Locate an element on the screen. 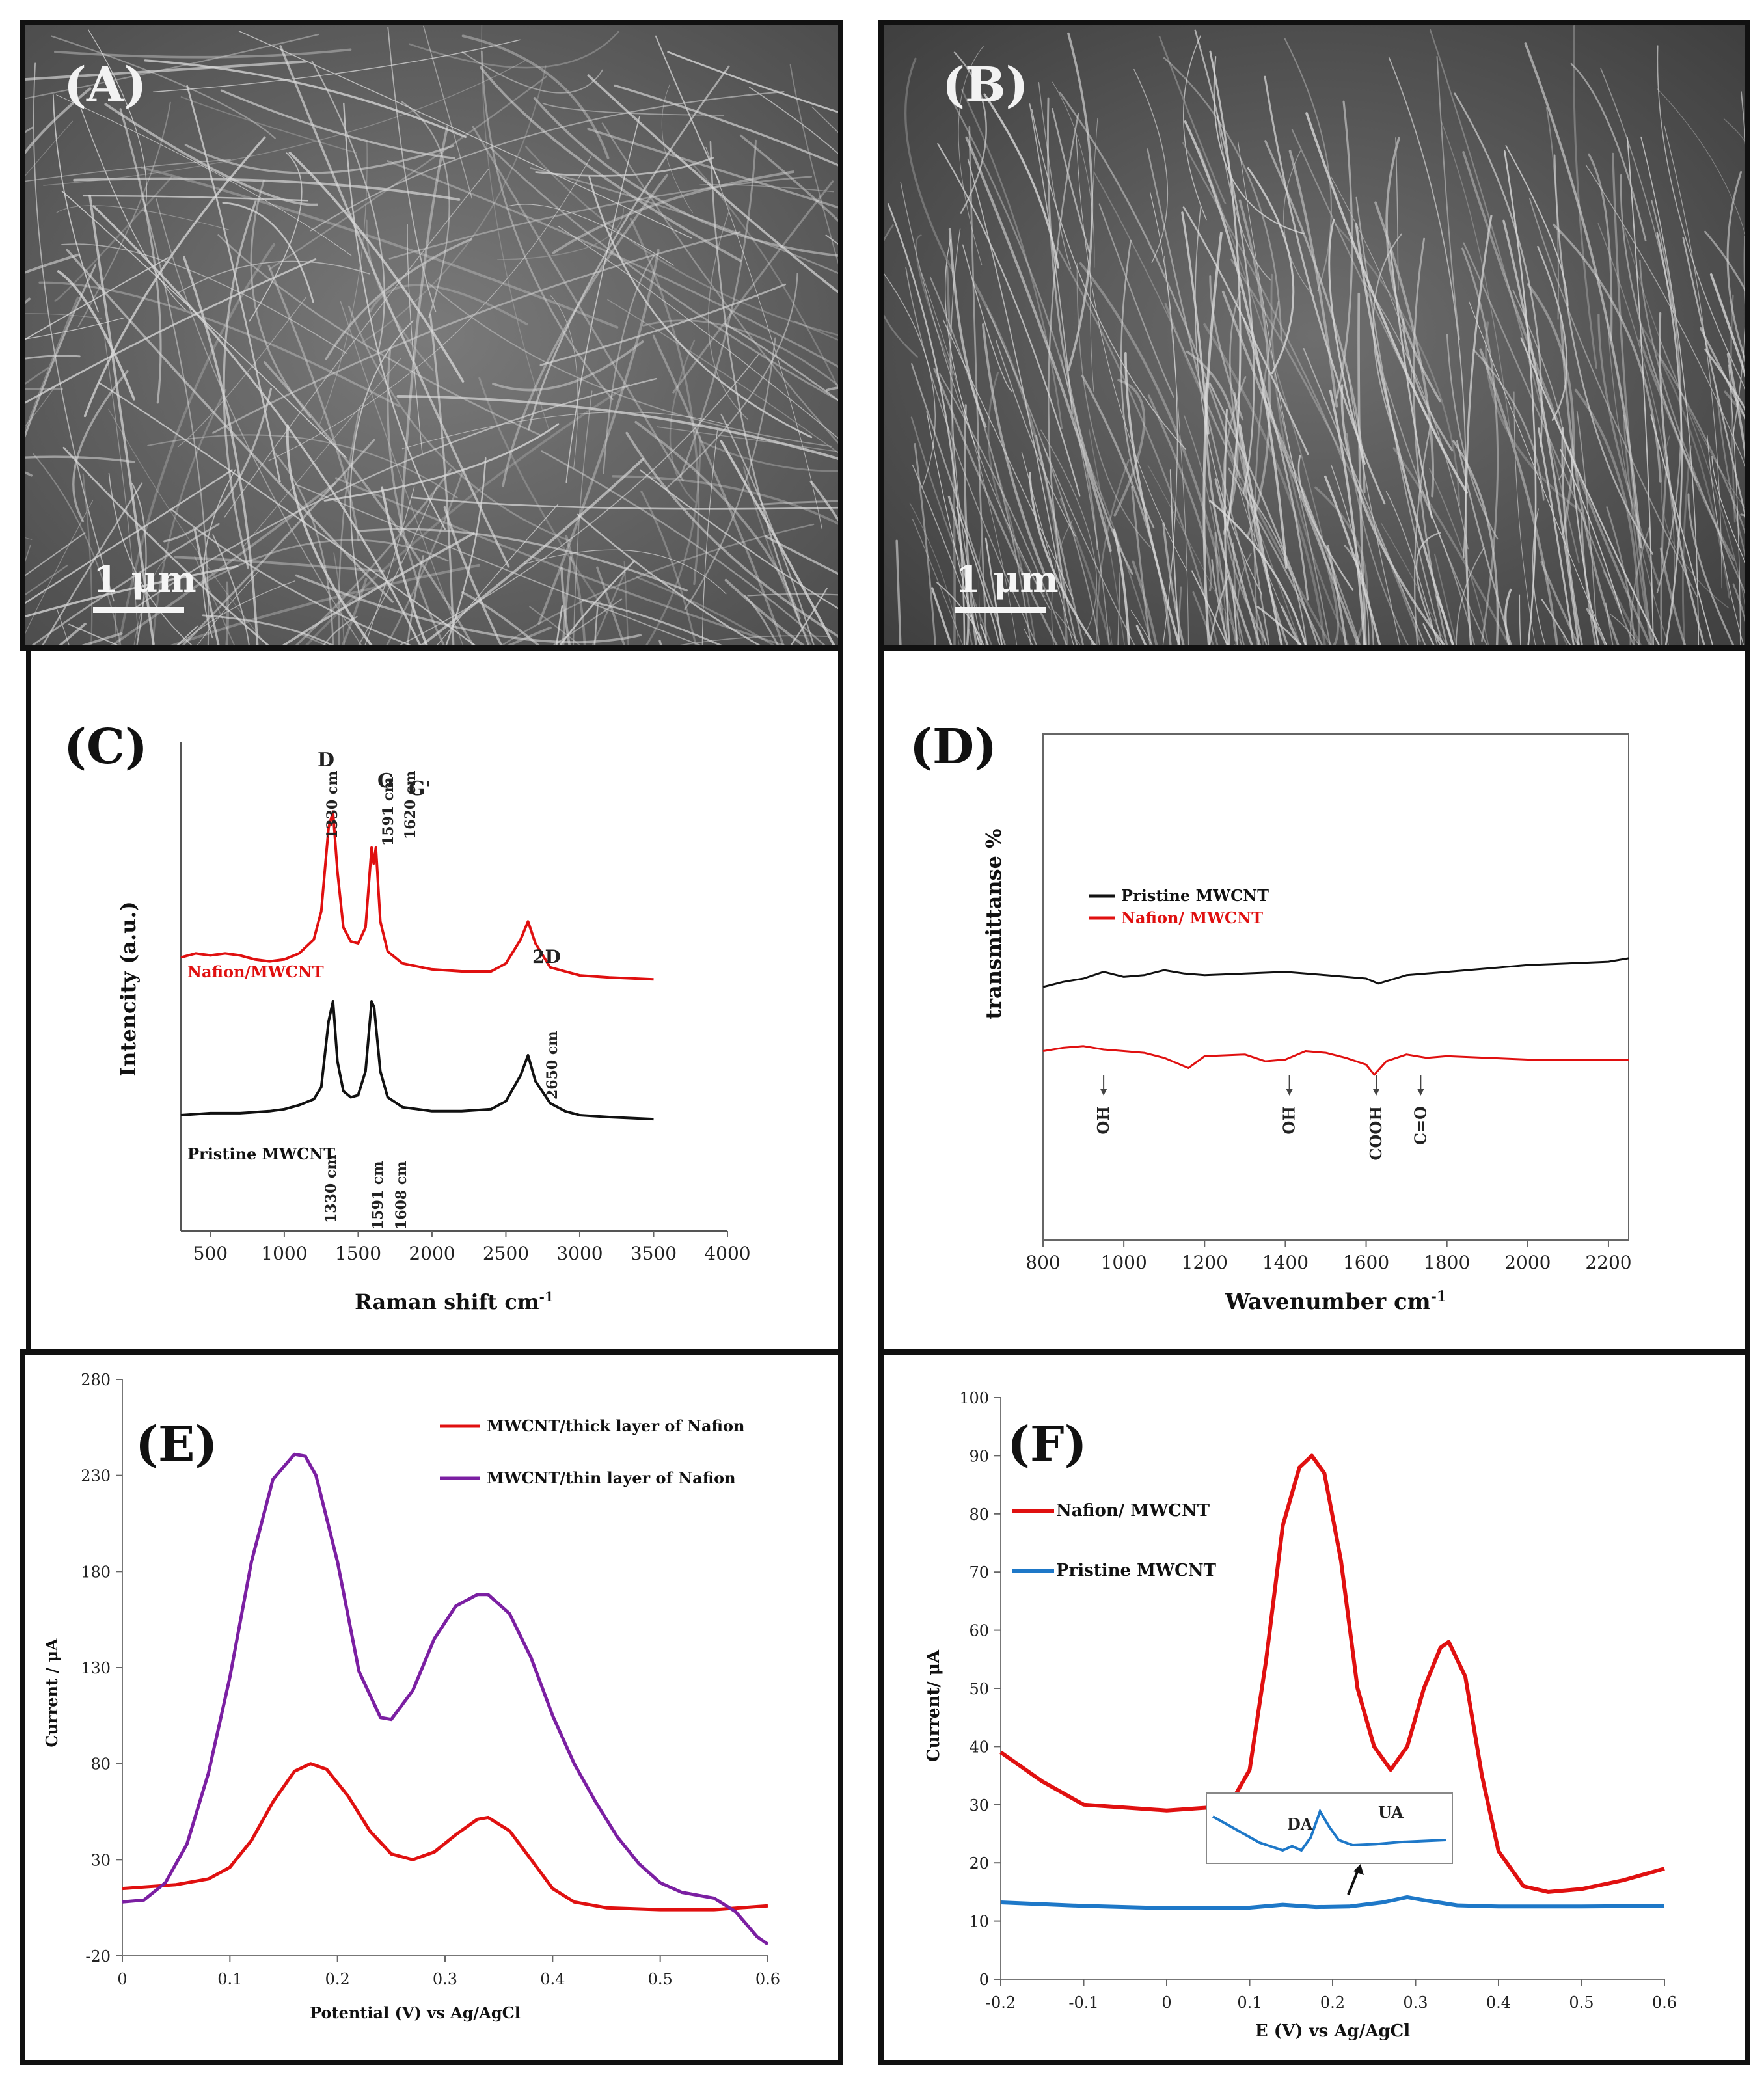 This screenshot has width=1764, height=2082. raman-y-label: Intencity (a.u.) is located at coordinates (128, 988).